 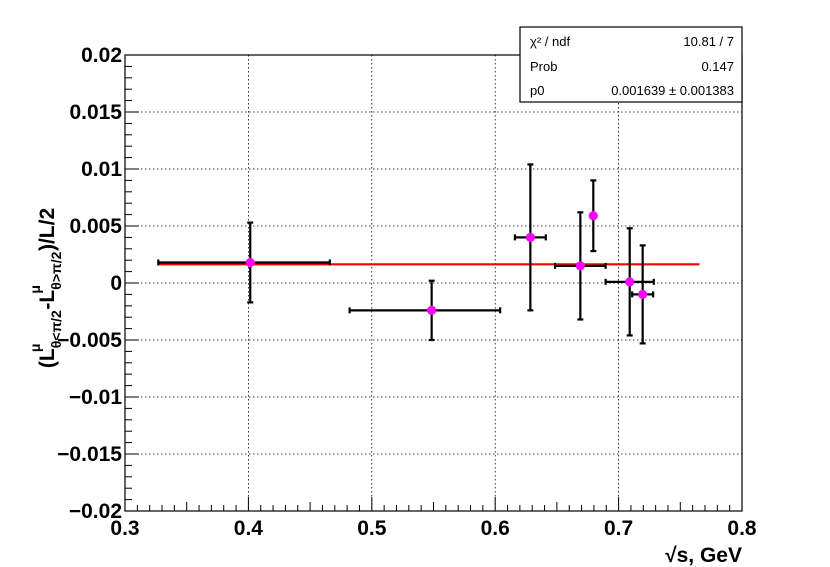 What do you see at coordinates (244, 262) in the screenshot?
I see `data-point-errorbar` at bounding box center [244, 262].